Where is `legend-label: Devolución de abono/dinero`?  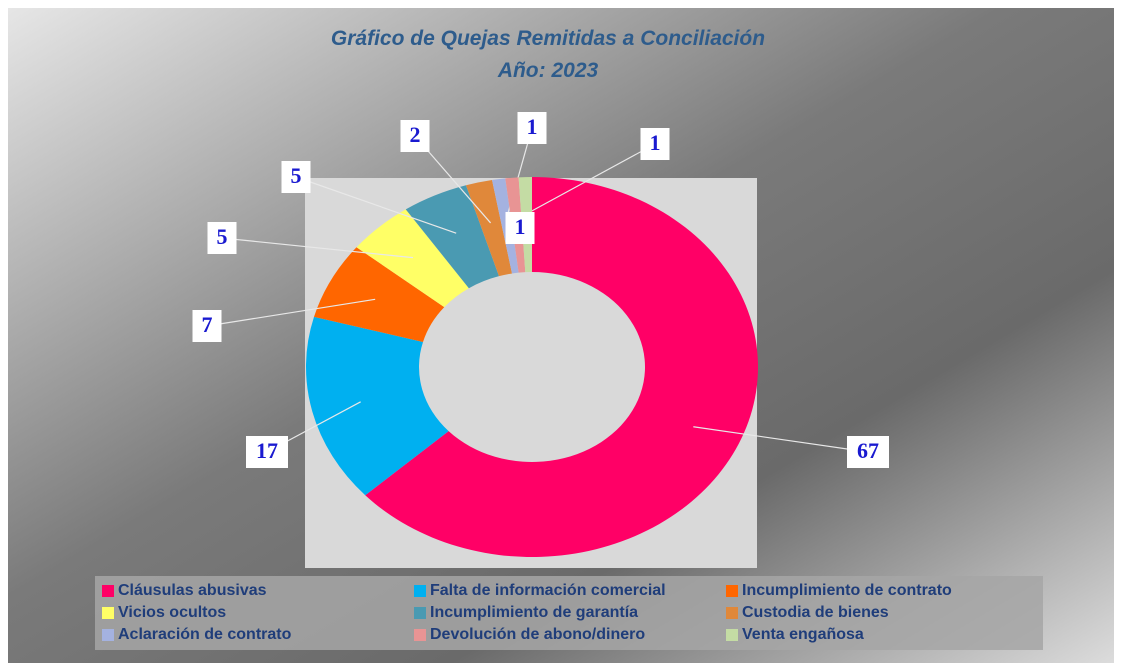
legend-label: Devolución de abono/dinero is located at coordinates (537, 634).